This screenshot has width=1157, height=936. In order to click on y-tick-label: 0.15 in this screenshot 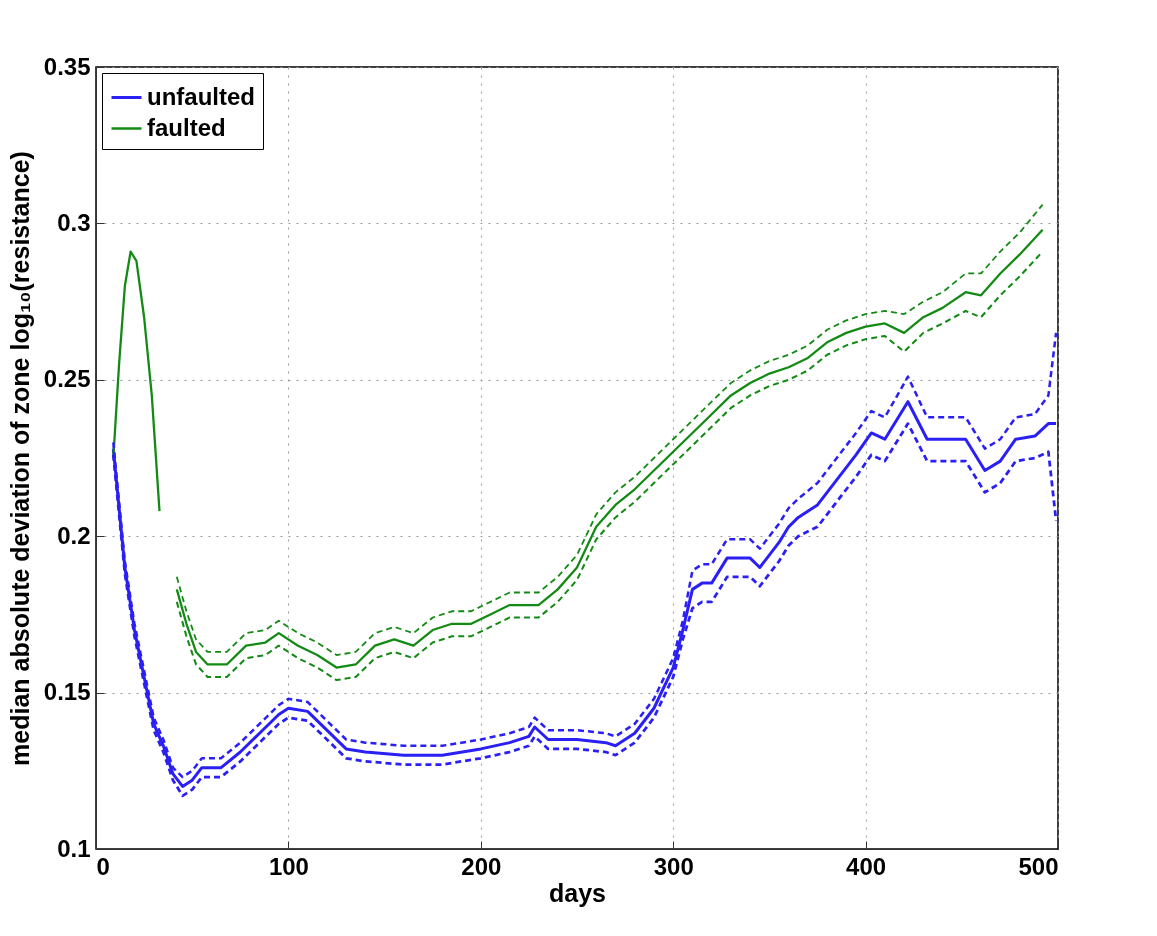, I will do `click(67, 692)`.